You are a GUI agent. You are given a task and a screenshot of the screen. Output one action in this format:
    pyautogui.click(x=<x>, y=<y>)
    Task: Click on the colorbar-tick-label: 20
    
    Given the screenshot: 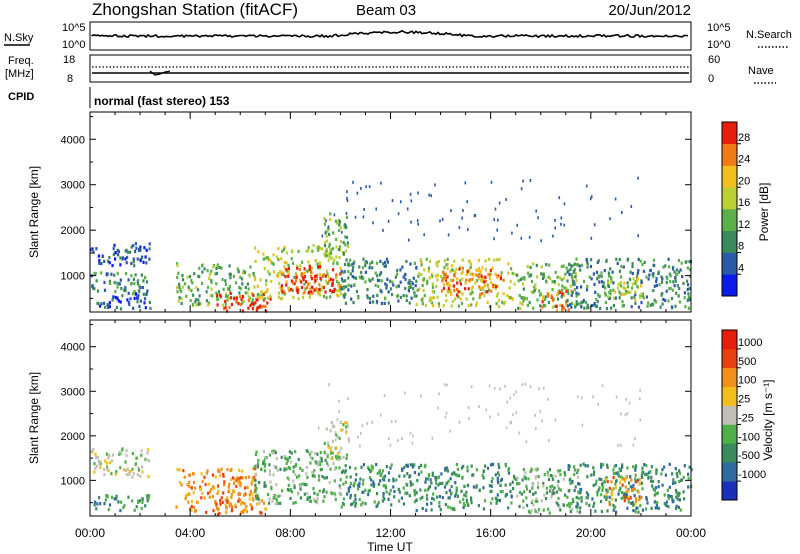 What is the action you would take?
    pyautogui.click(x=744, y=181)
    